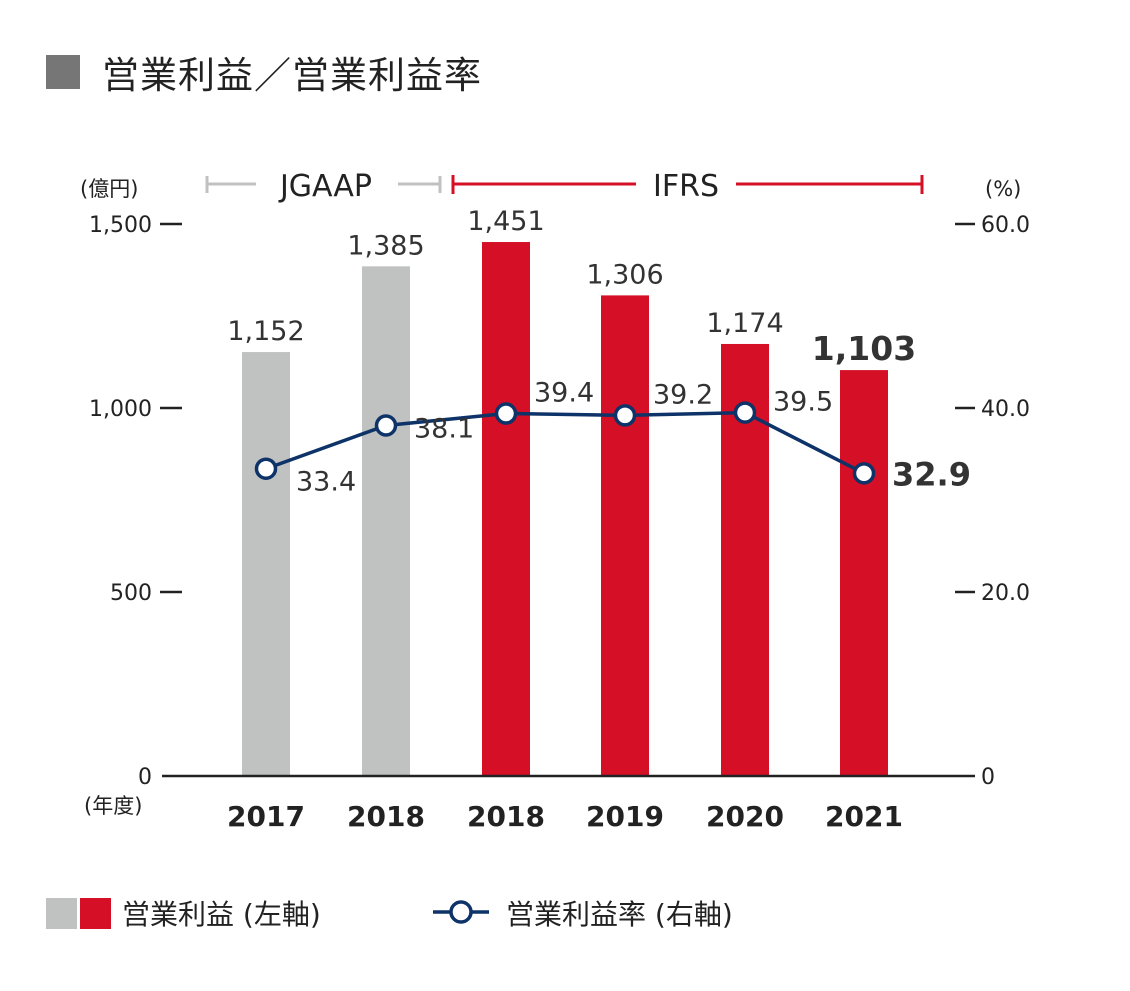  Describe the element at coordinates (745, 816) in the screenshot. I see `x-tick-label: 2020` at that location.